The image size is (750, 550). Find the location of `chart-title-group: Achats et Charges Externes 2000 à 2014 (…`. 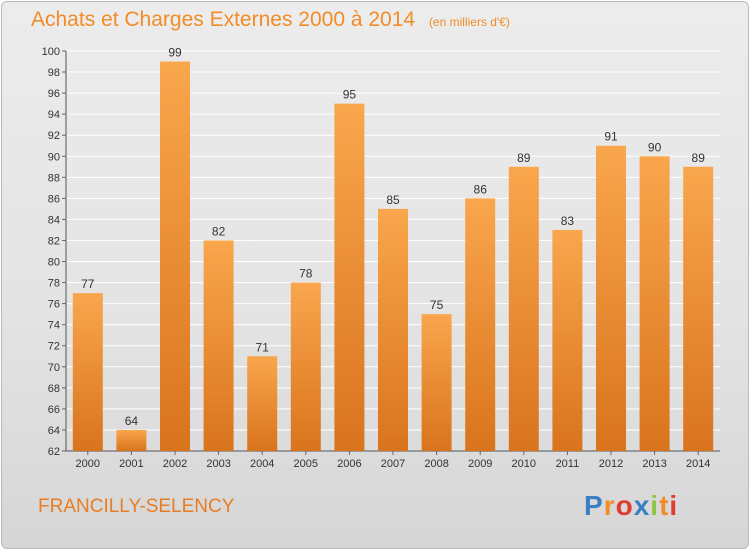

chart-title-group: Achats et Charges Externes 2000 à 2014 (… is located at coordinates (270, 20).